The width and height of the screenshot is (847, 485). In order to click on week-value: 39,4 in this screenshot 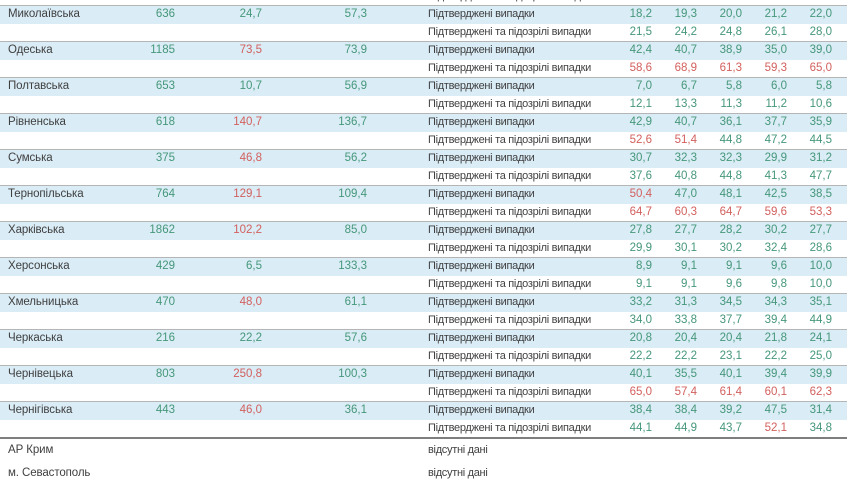, I will do `click(775, 319)`.